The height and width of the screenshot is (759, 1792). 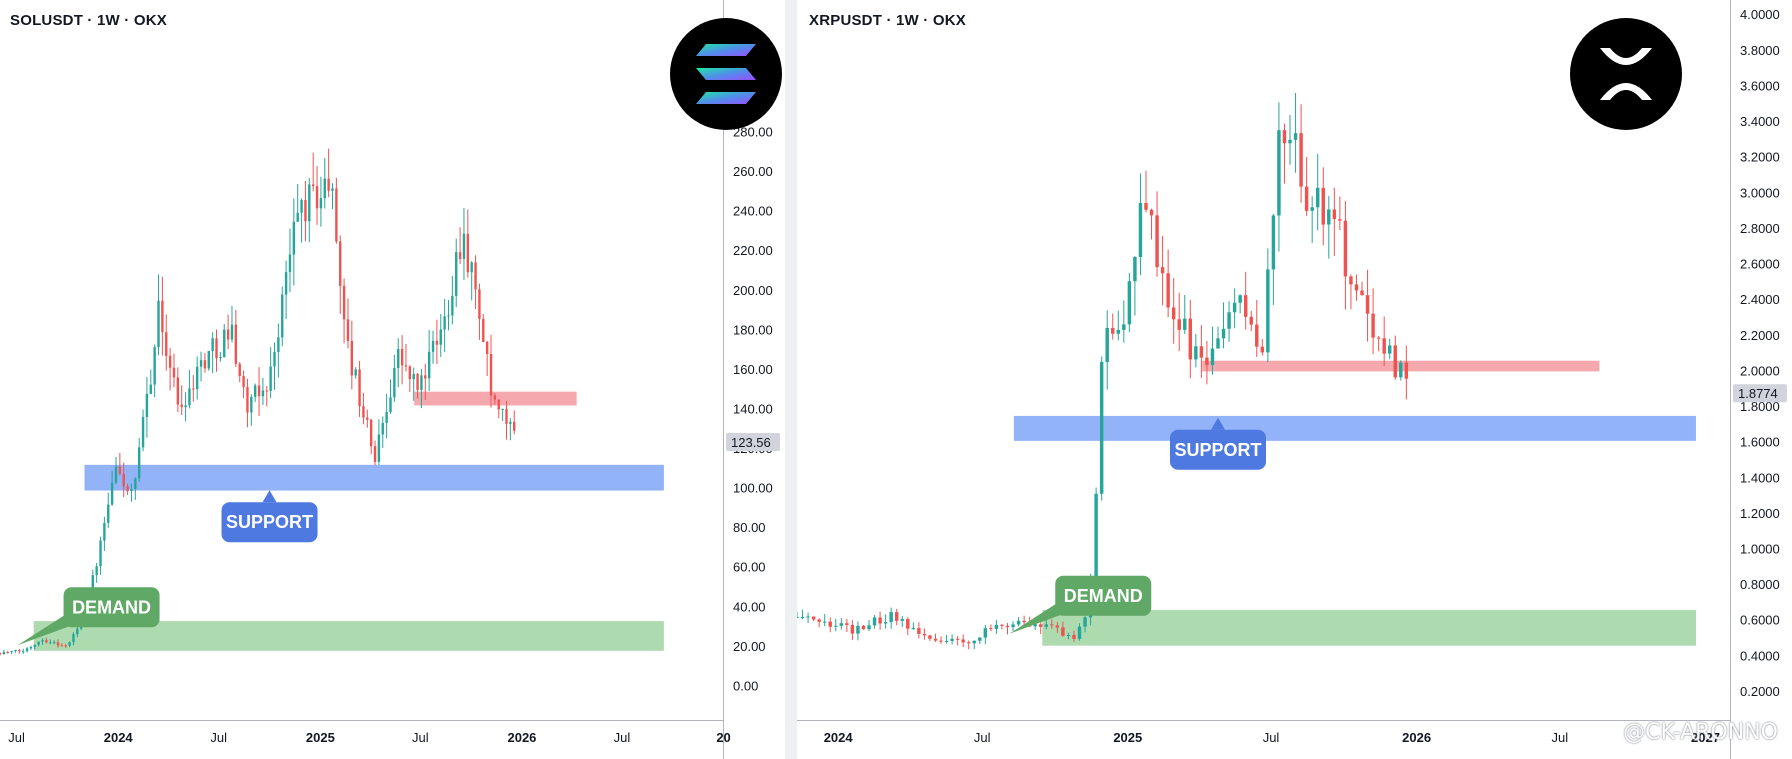 What do you see at coordinates (723, 737) in the screenshot?
I see `sol-x-tick-label: 20` at bounding box center [723, 737].